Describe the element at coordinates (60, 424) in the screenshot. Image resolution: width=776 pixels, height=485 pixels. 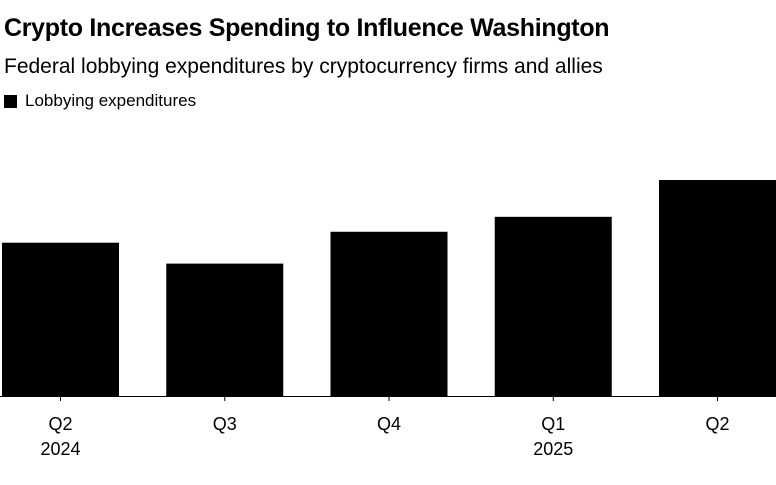
I see `x-tick-label-0: Q2` at that location.